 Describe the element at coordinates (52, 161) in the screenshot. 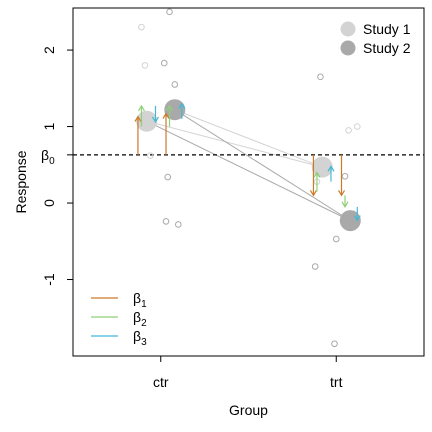

I see `beta0-subscript: 0` at that location.